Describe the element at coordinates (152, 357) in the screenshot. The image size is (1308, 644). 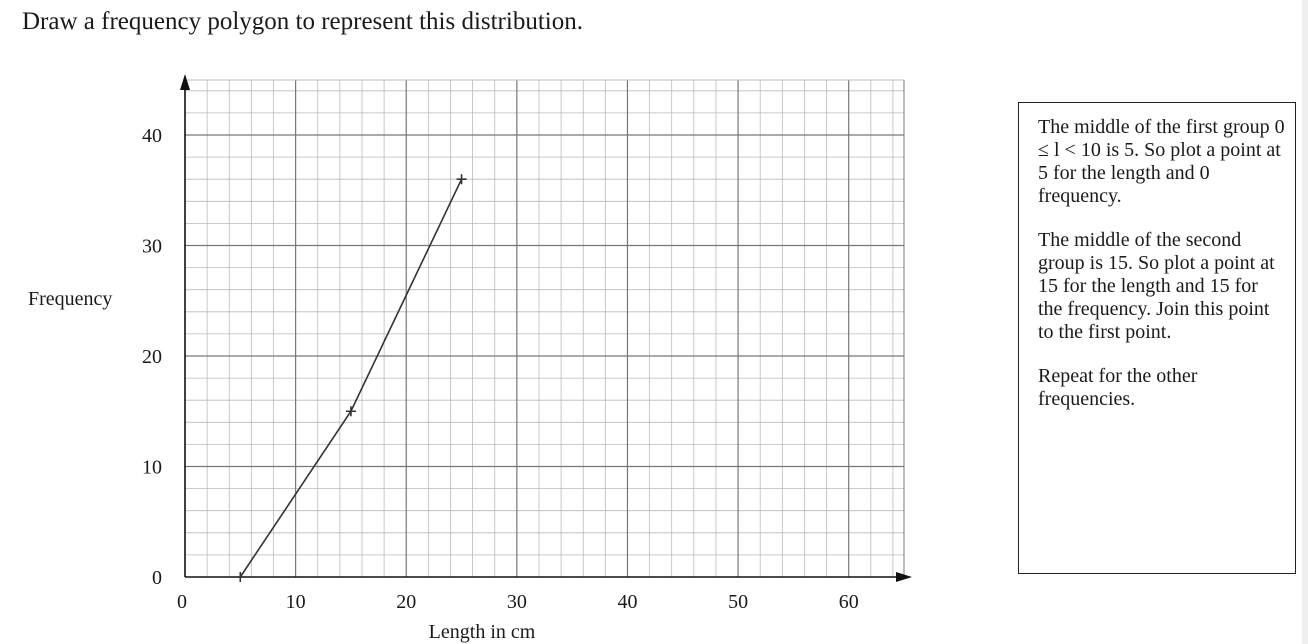
I see `y-tick-label: 20` at that location.